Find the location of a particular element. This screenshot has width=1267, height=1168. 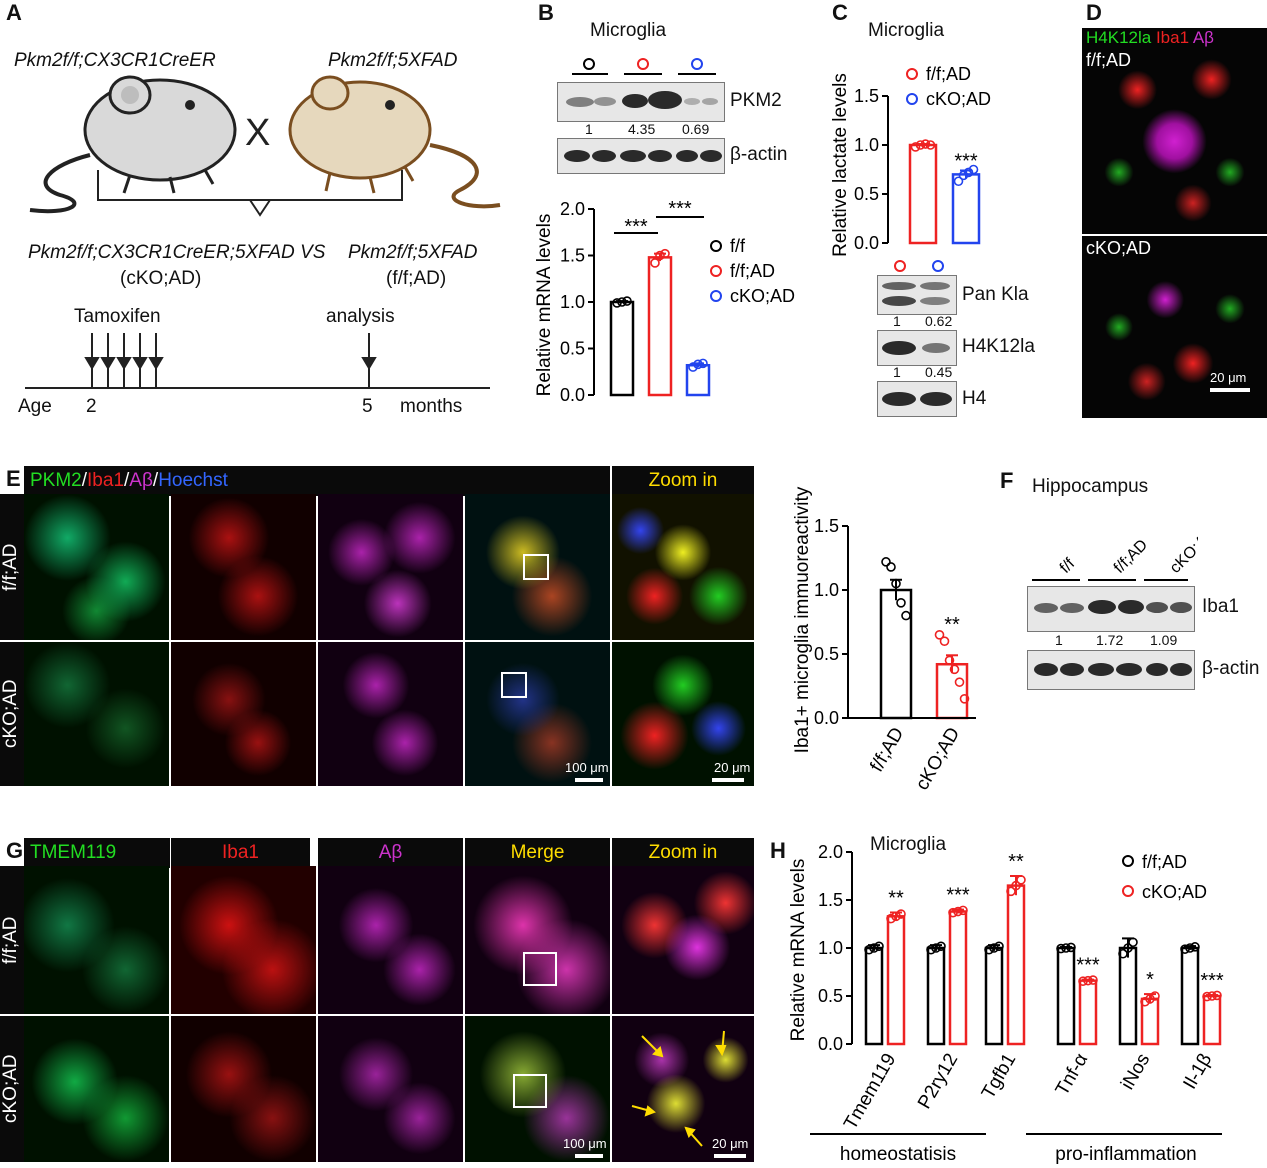

b-actin-blot-b is located at coordinates (641, 156).